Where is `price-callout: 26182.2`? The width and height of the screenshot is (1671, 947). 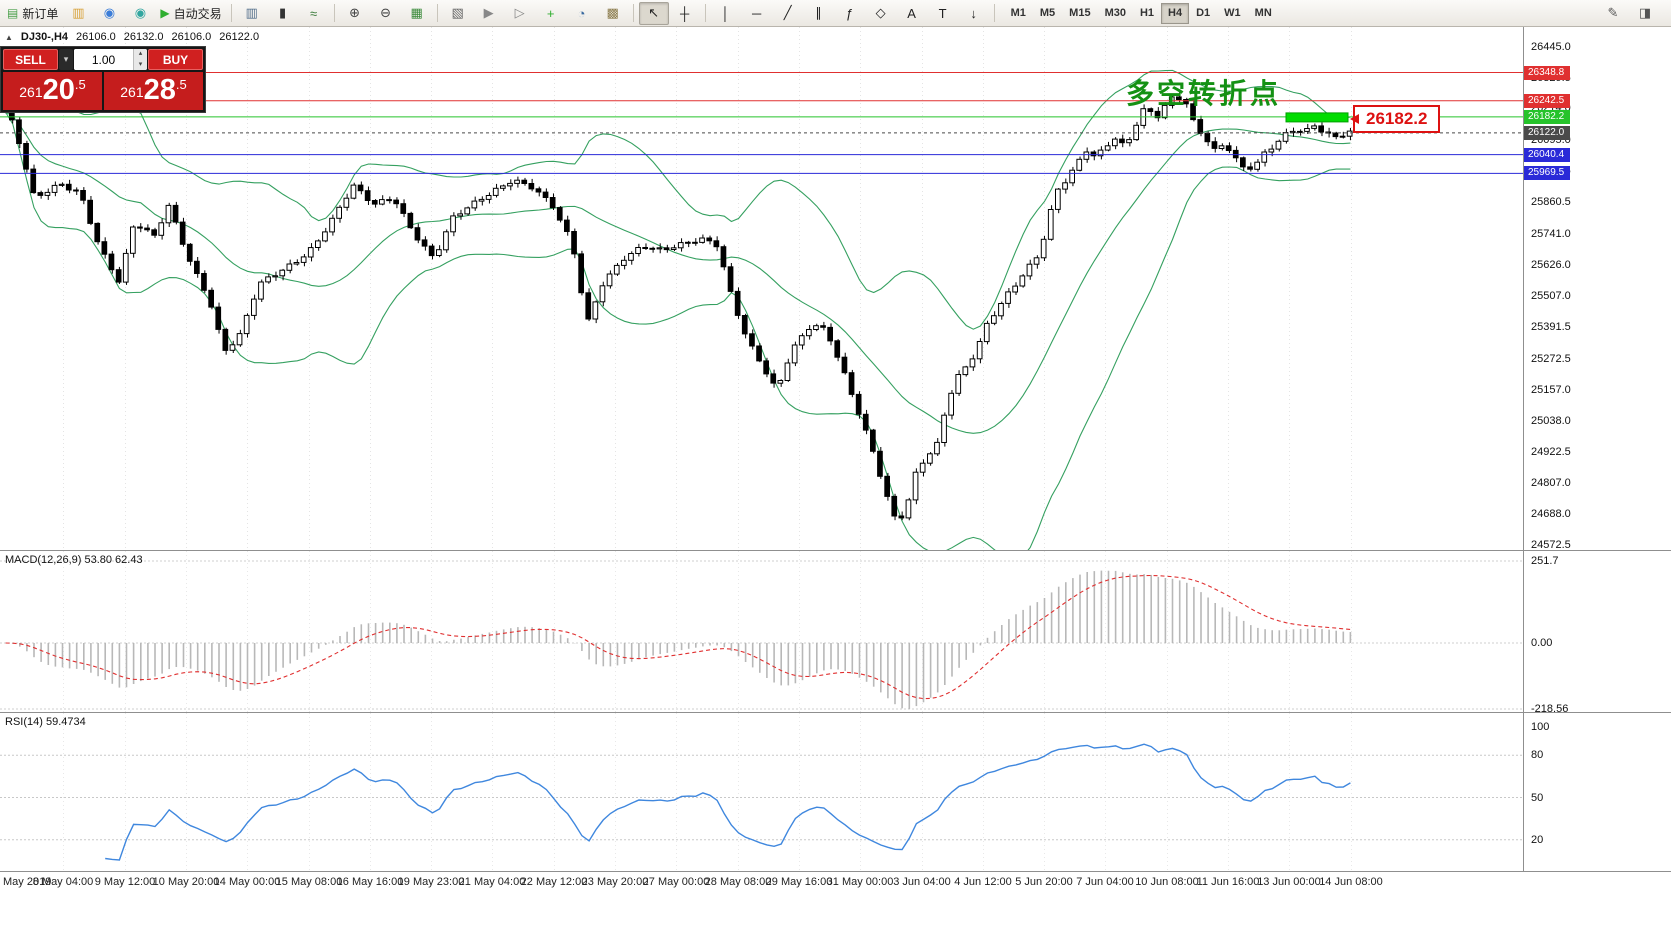 price-callout: 26182.2 is located at coordinates (1395, 119).